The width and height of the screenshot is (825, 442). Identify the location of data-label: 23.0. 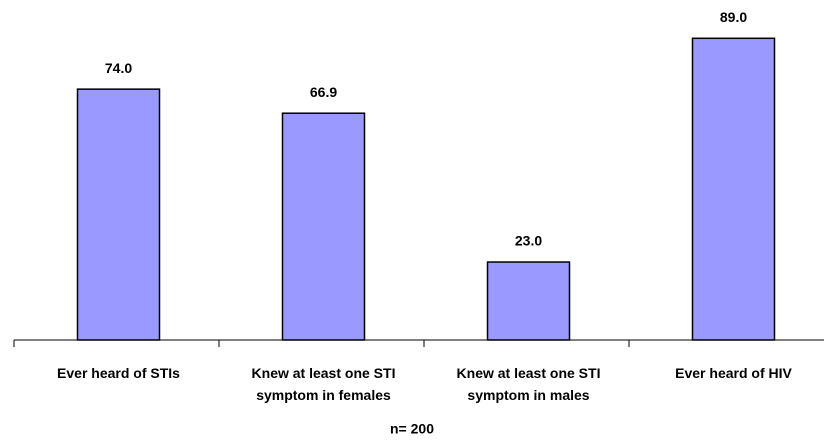
(528, 241).